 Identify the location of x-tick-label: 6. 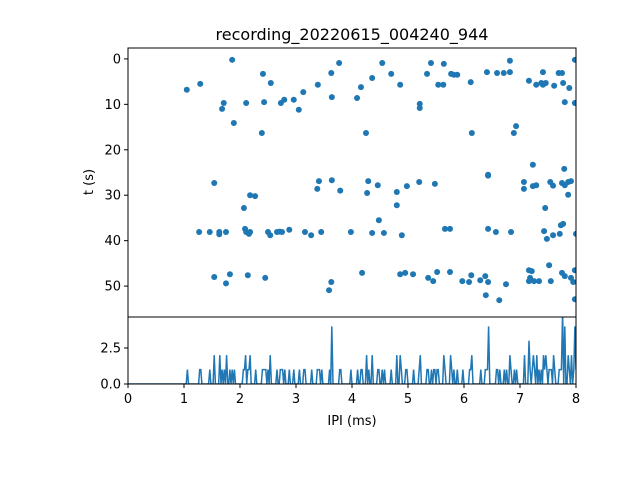
(464, 399).